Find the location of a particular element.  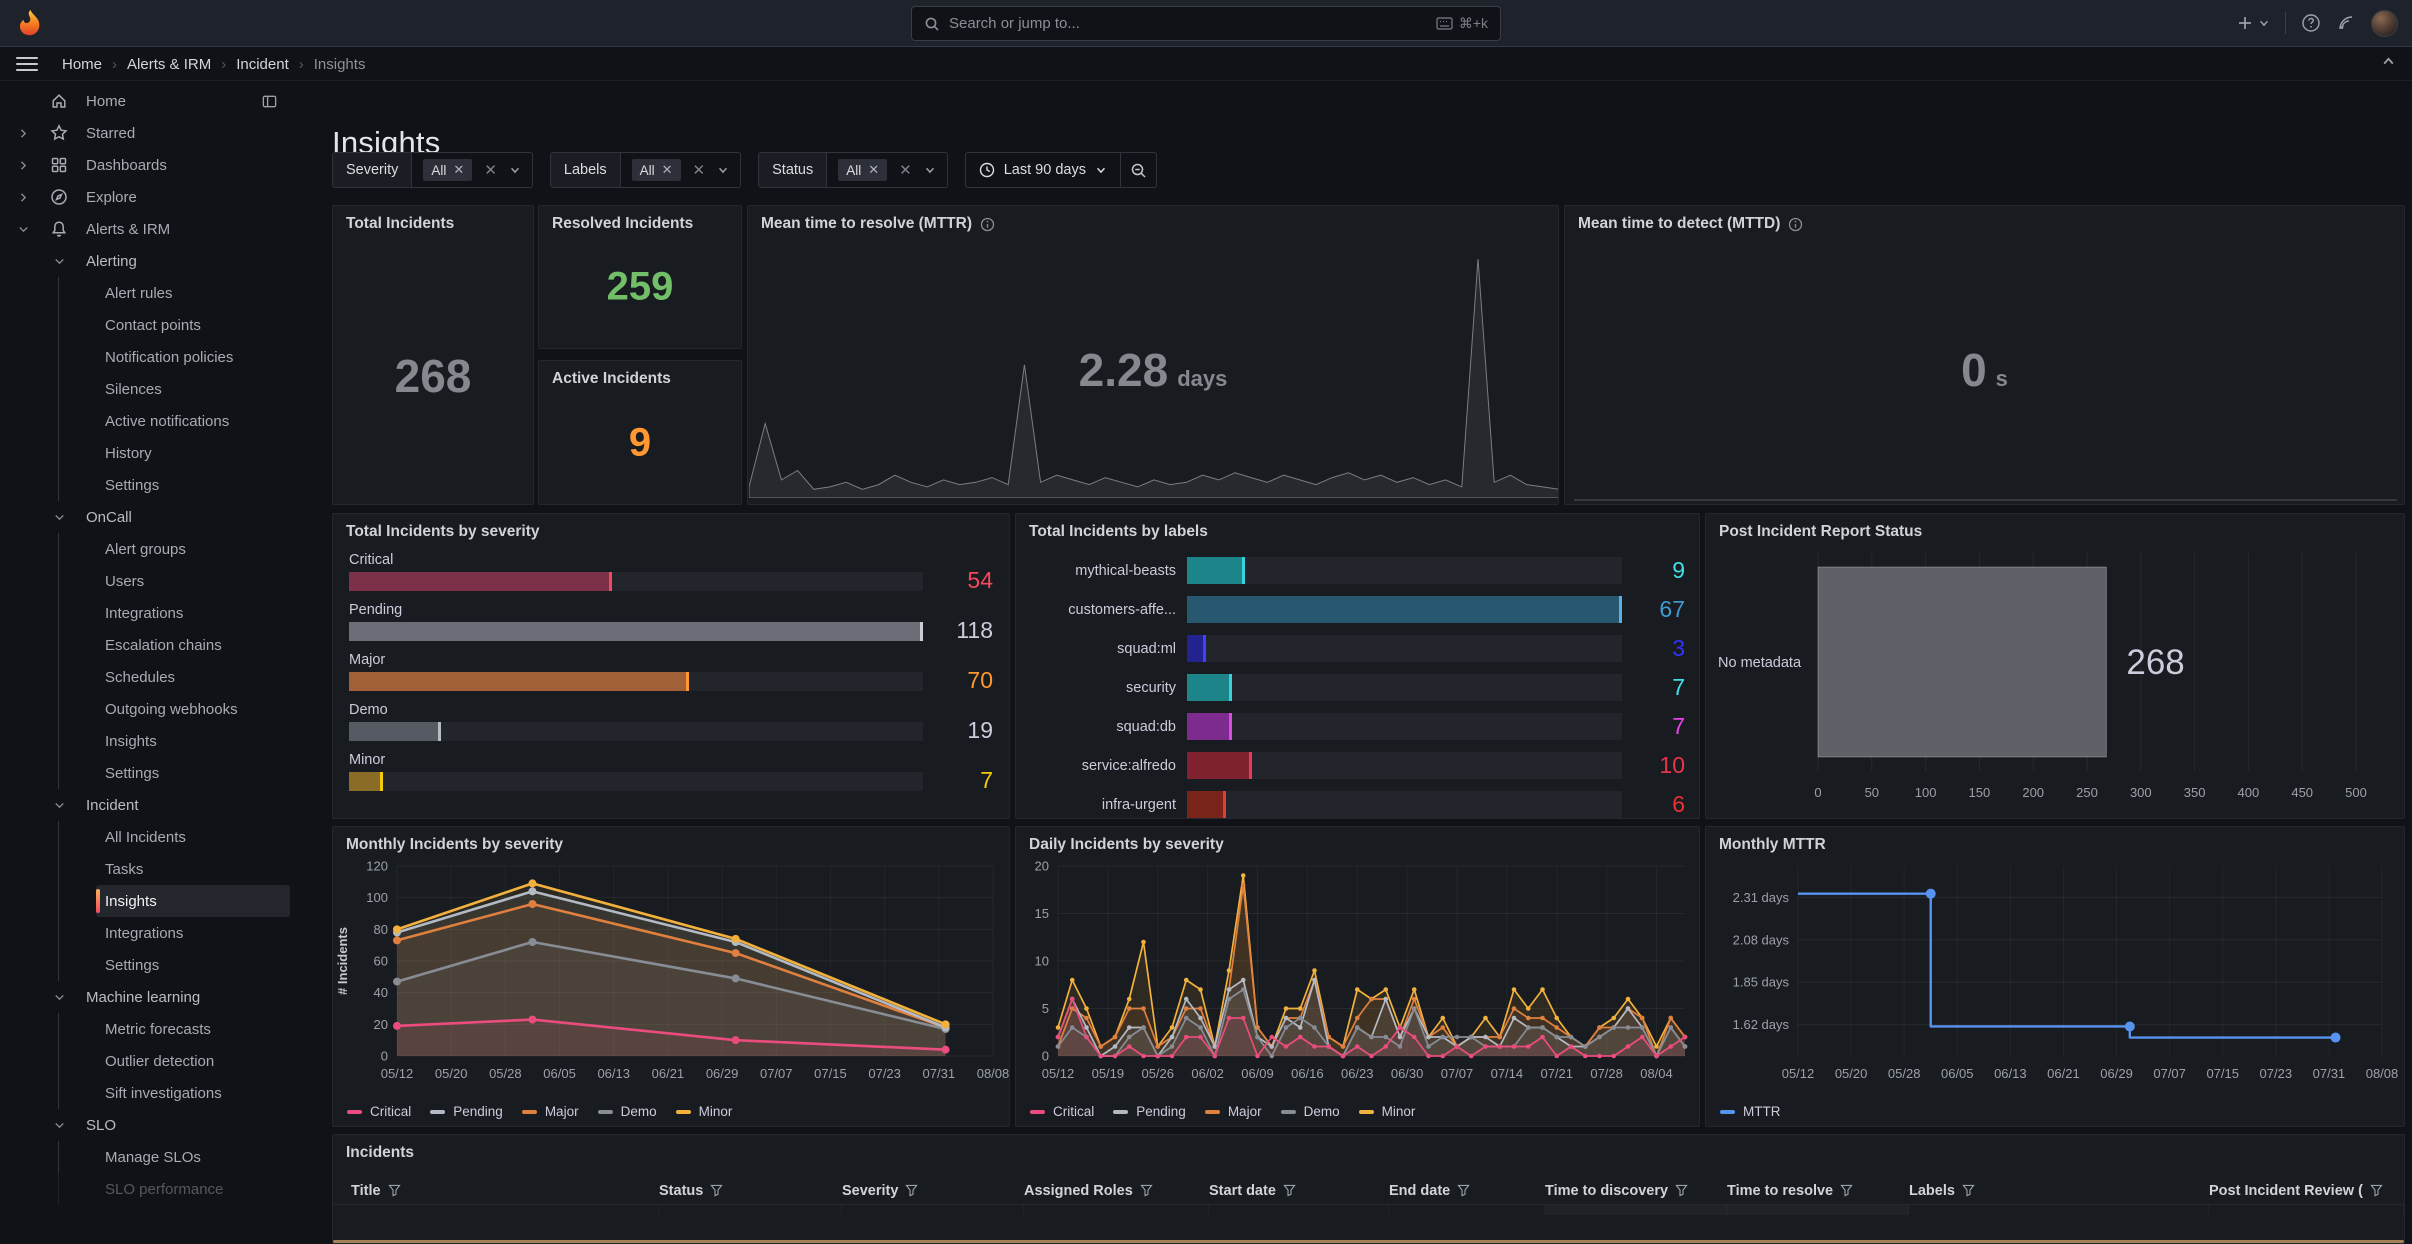

sidebar-item-schedules: Schedules is located at coordinates (150, 677).